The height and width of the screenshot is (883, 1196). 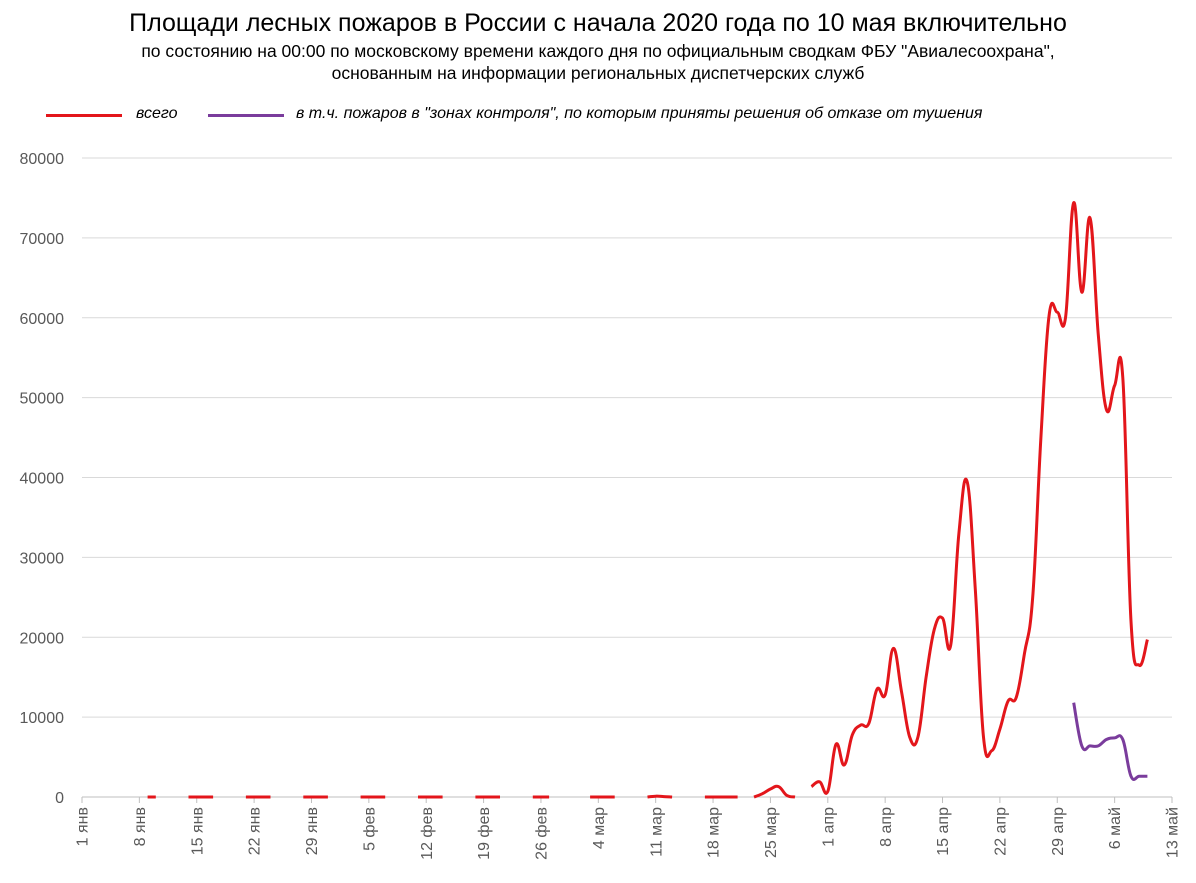 What do you see at coordinates (484, 833) in the screenshot?
I see `x-tick-label: 19 фев` at bounding box center [484, 833].